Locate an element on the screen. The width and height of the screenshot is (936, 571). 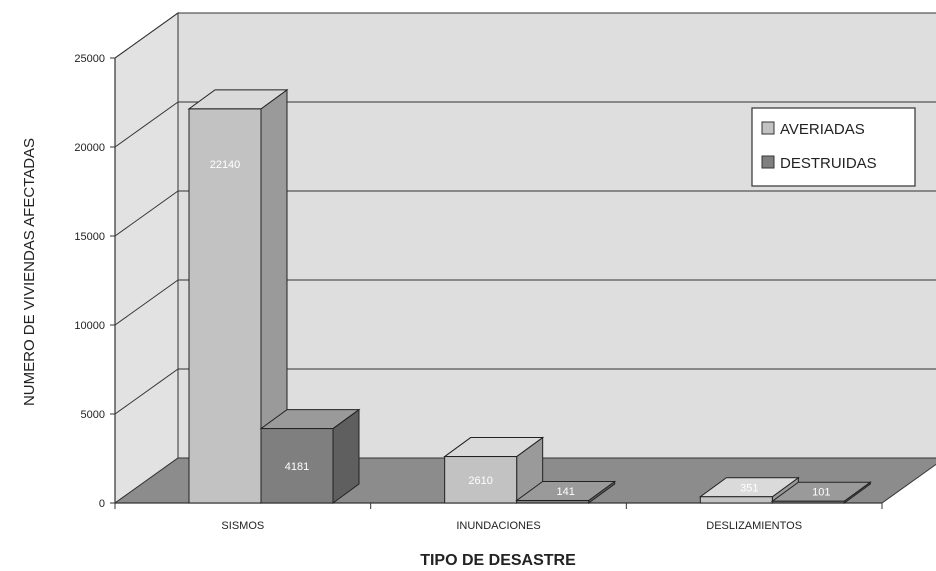
bar-destruidas-sismos: 4181 is located at coordinates (310, 456).